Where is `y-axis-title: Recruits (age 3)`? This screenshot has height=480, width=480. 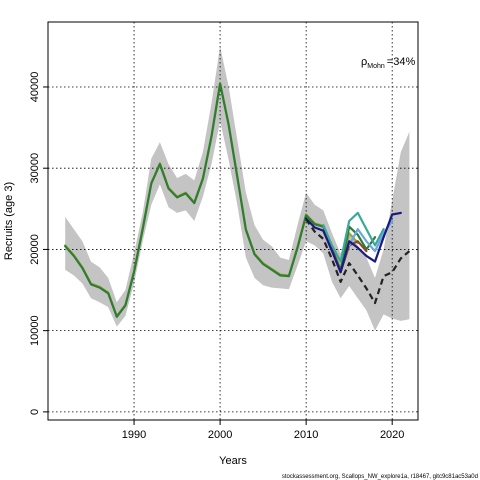 y-axis-title: Recruits (age 3) is located at coordinates (9, 221).